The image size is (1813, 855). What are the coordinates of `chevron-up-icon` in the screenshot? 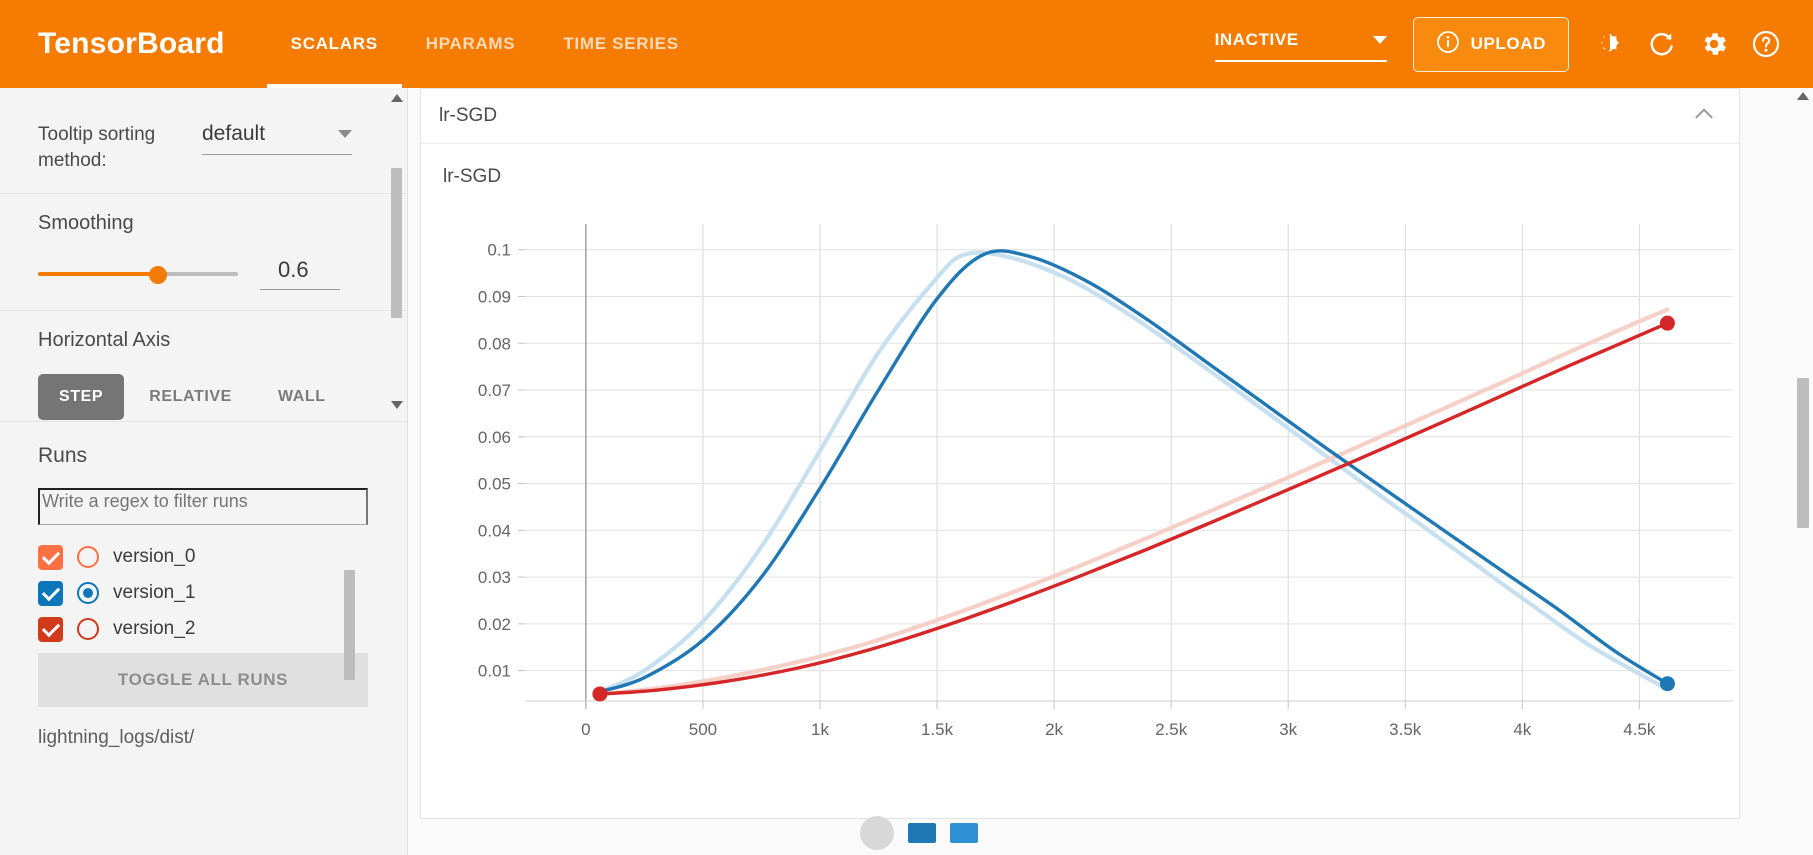 It's located at (1704, 116).